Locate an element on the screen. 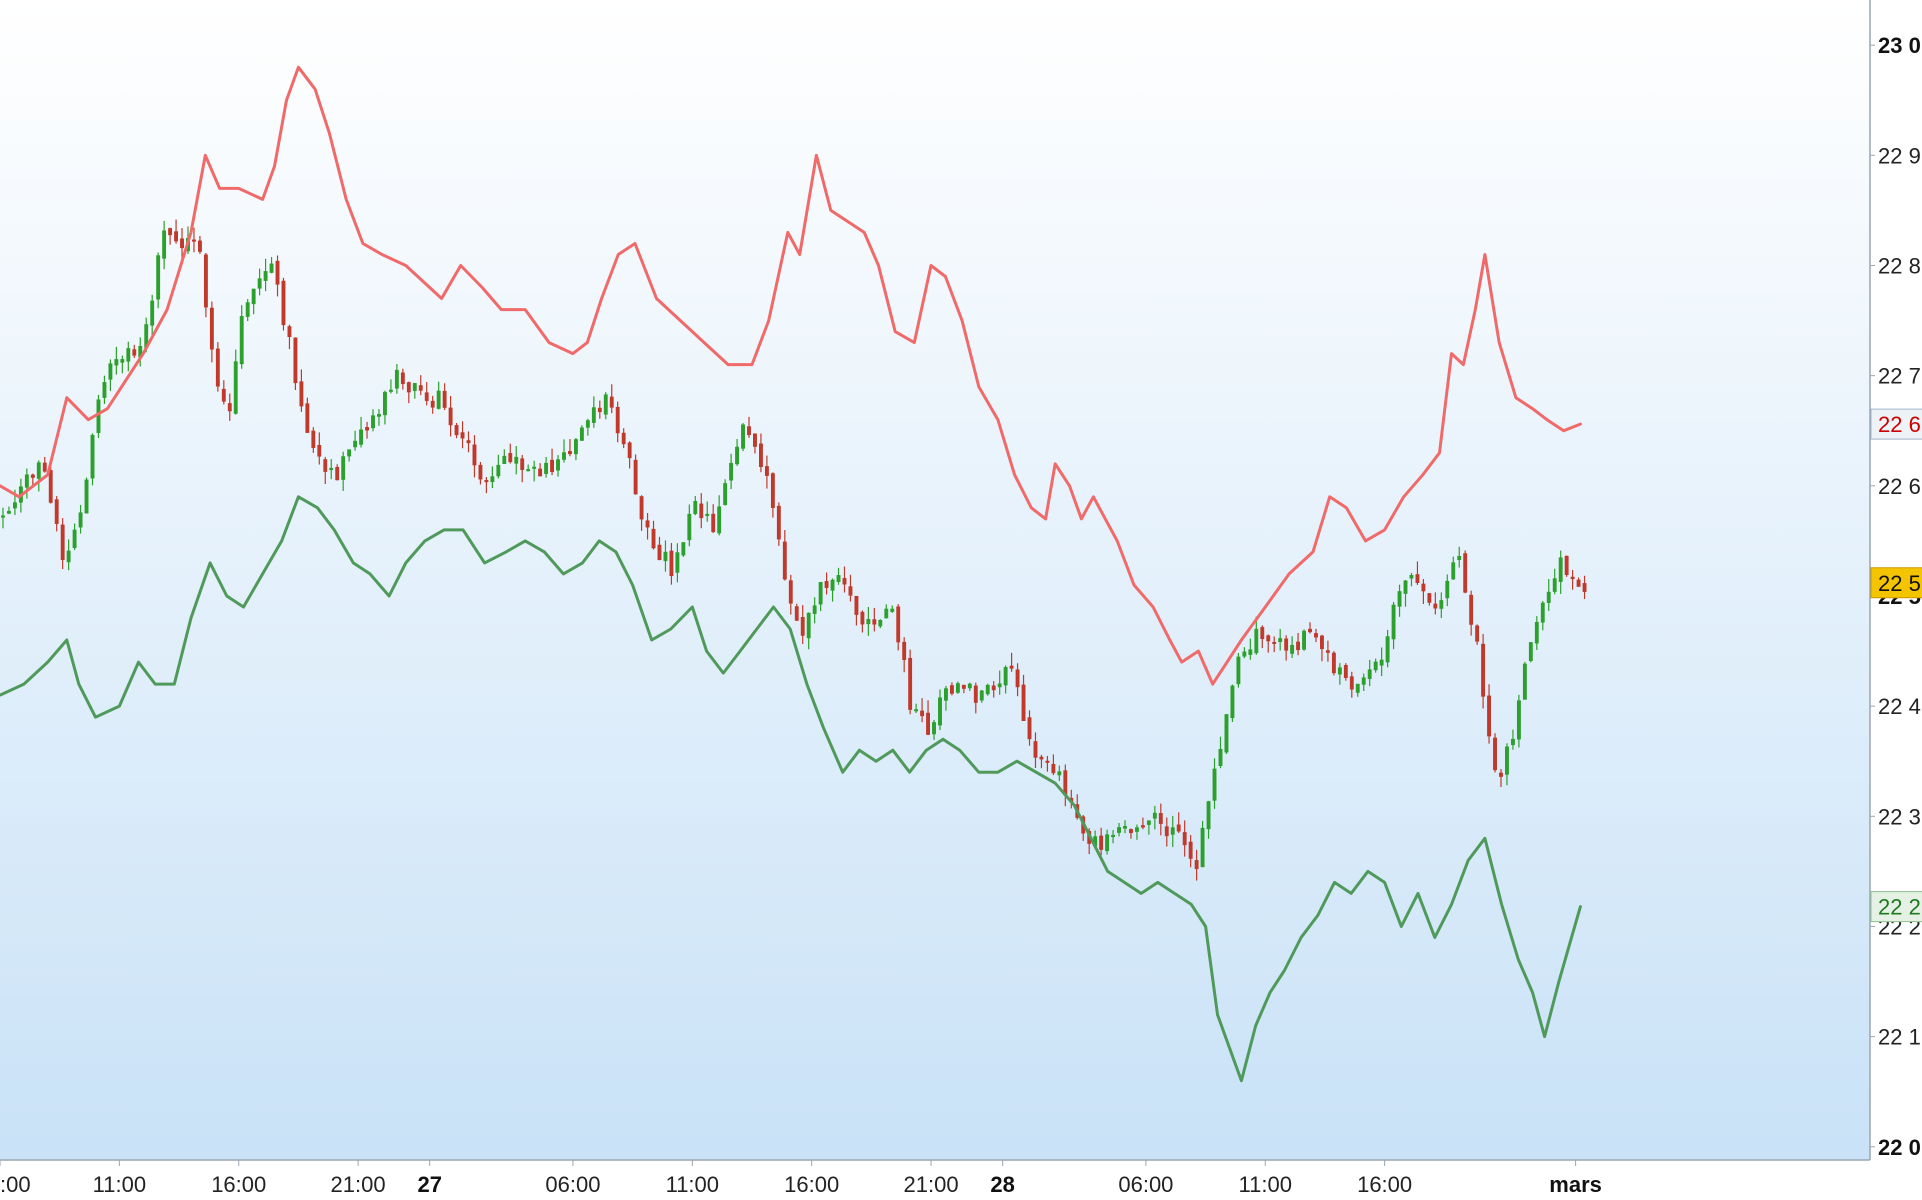 The width and height of the screenshot is (1922, 1200). lower-band-badge-box is located at coordinates (1896, 907).